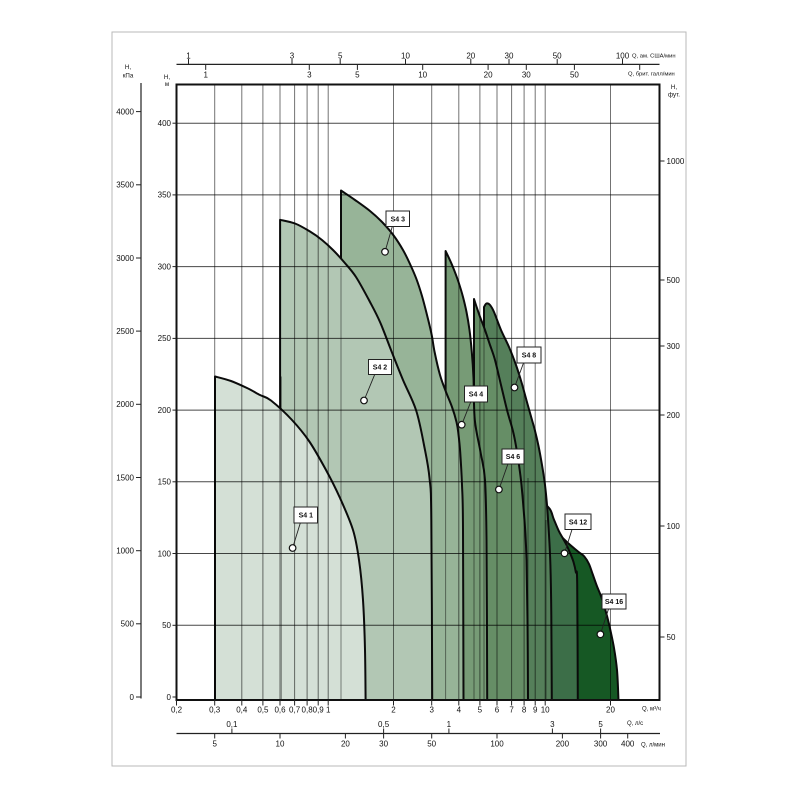 The width and height of the screenshot is (800, 800). What do you see at coordinates (165, 338) in the screenshot?
I see `svg-text: 250` at bounding box center [165, 338].